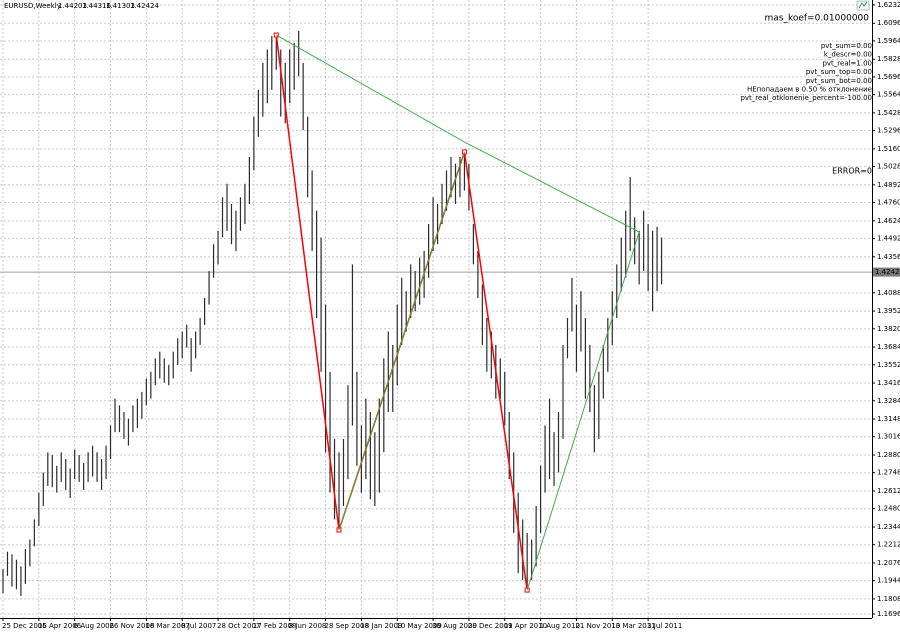 This screenshot has height=632, width=900. What do you see at coordinates (888, 257) in the screenshot?
I see `y-tick-label: 1.43560` at bounding box center [888, 257].